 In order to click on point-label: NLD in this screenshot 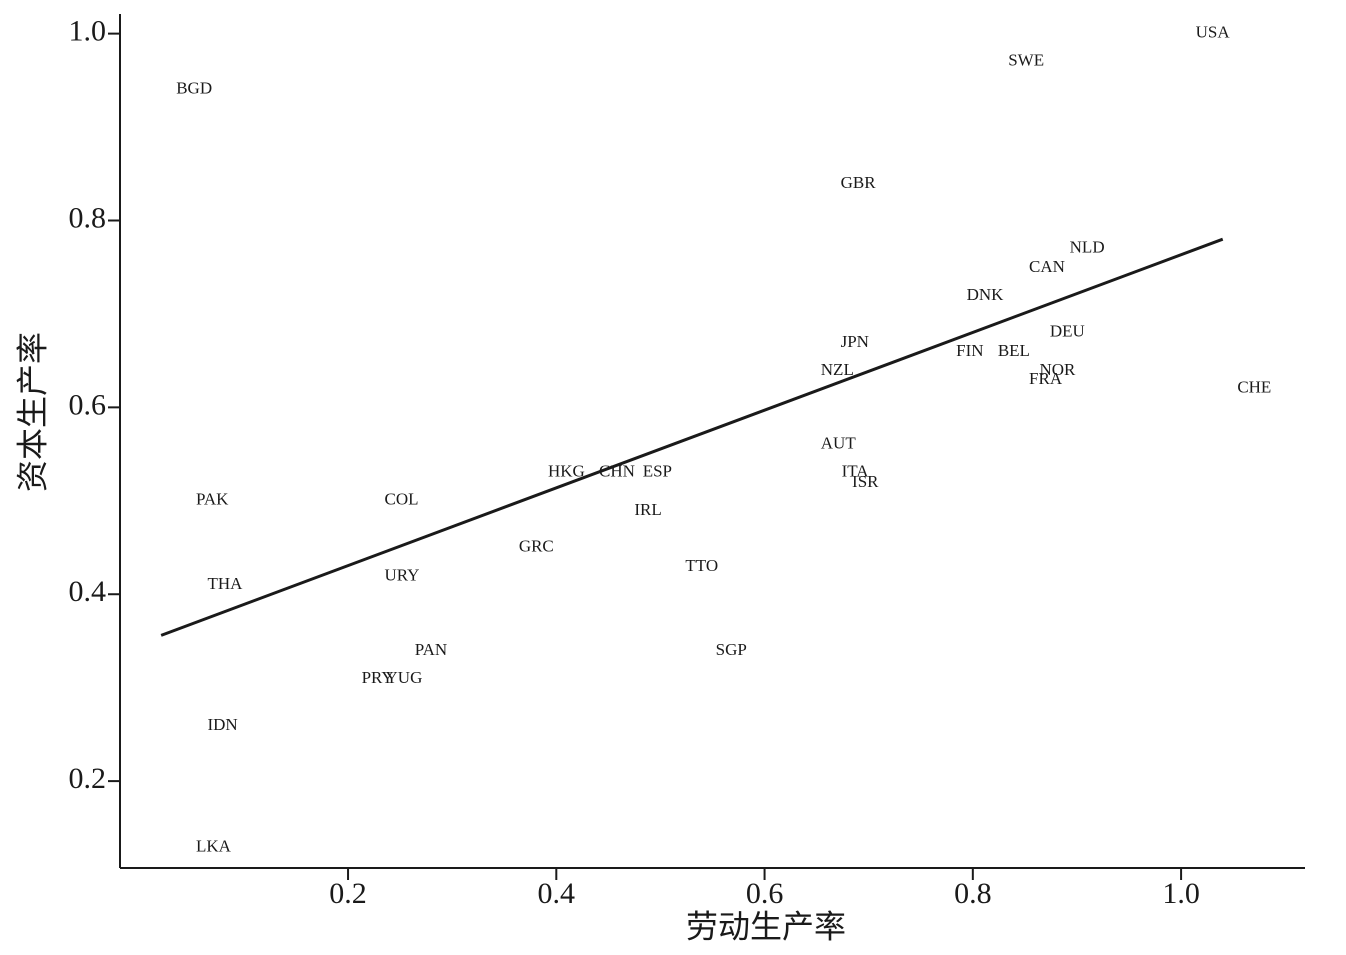, I will do `click(1087, 246)`.